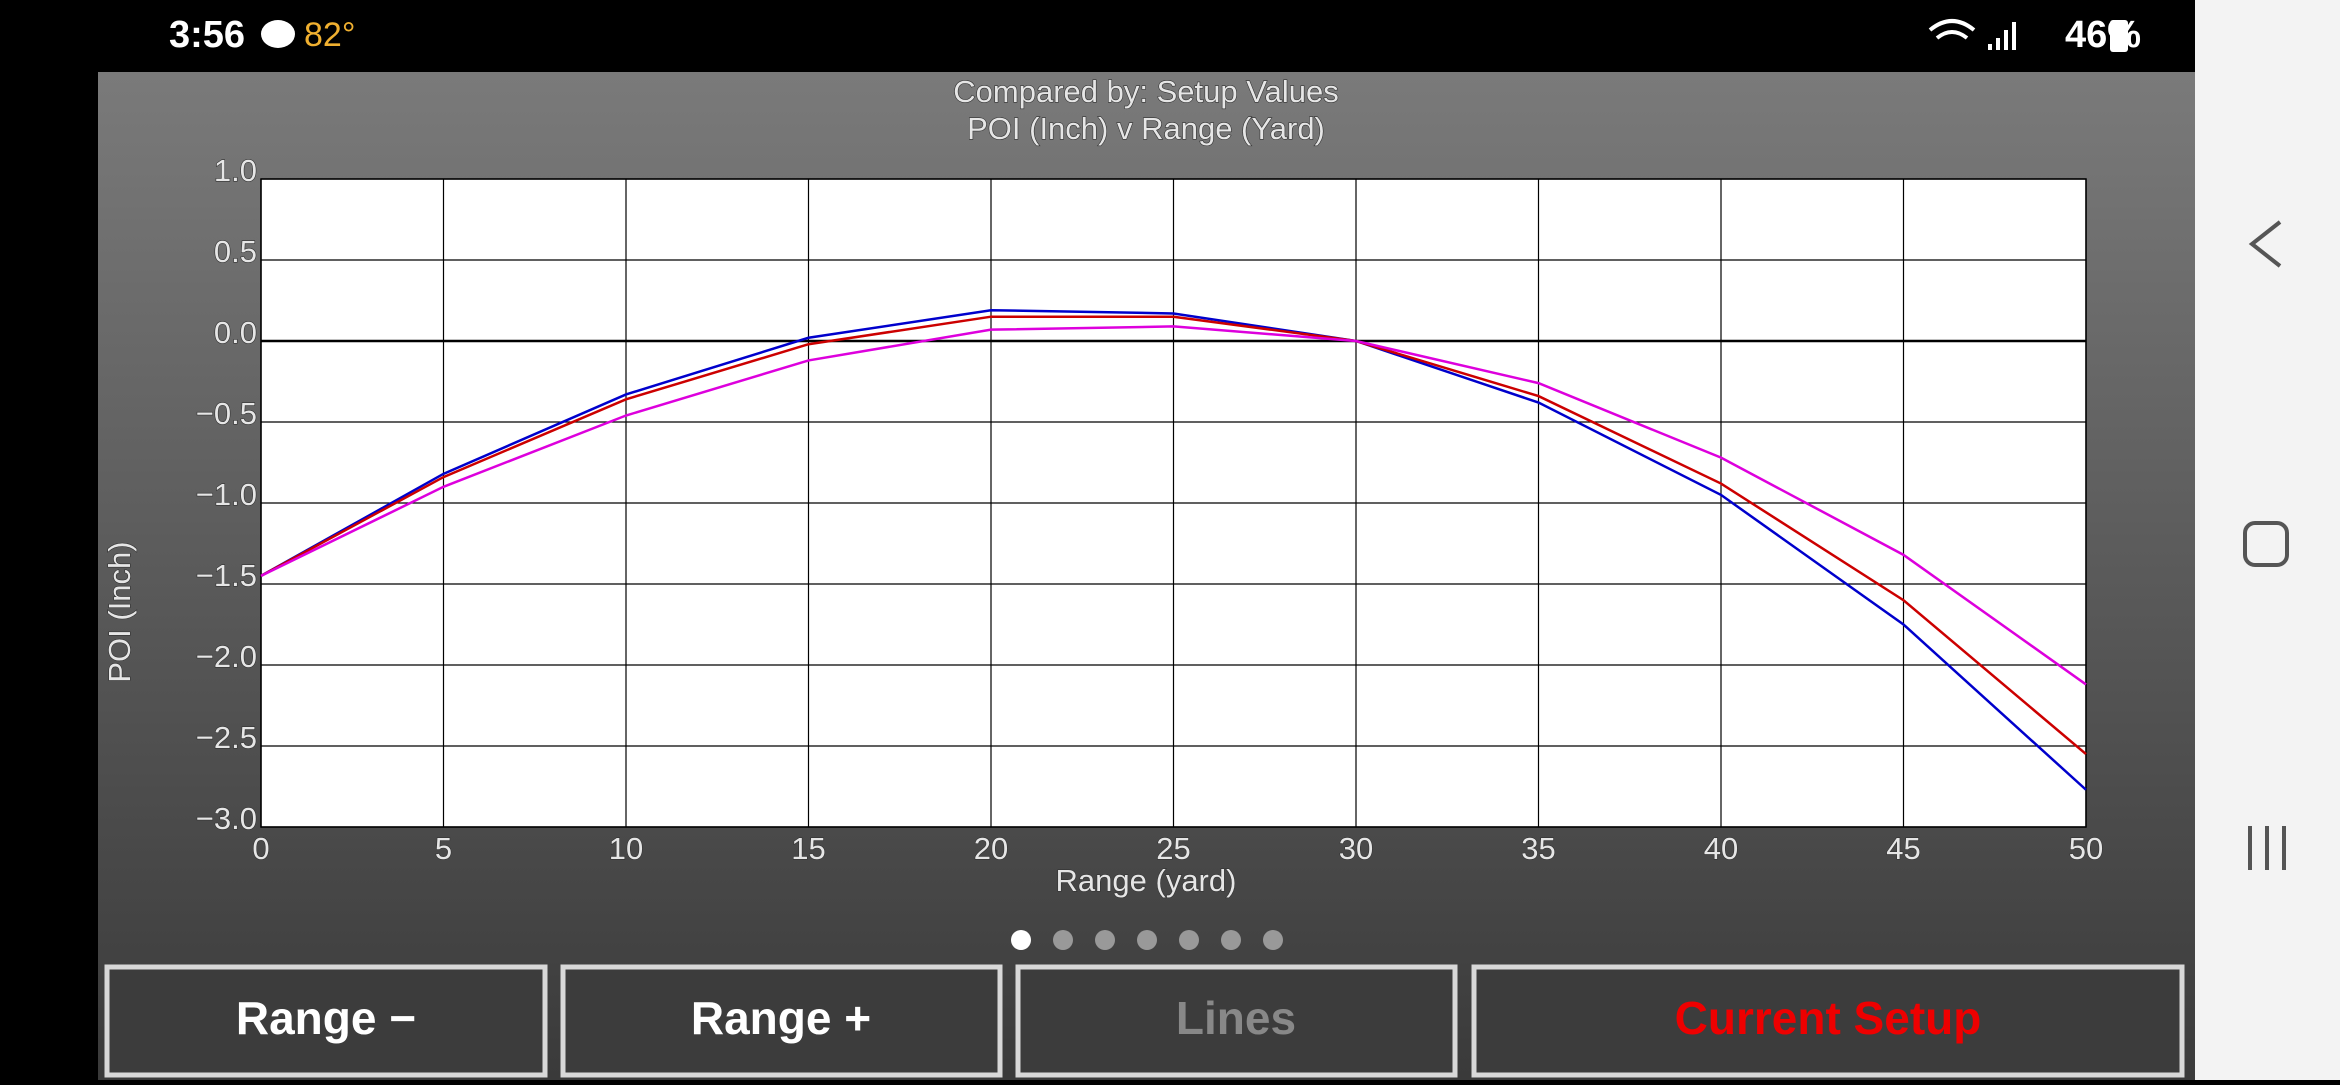 The height and width of the screenshot is (1085, 2340). I want to click on home-button, so click(2266, 544).